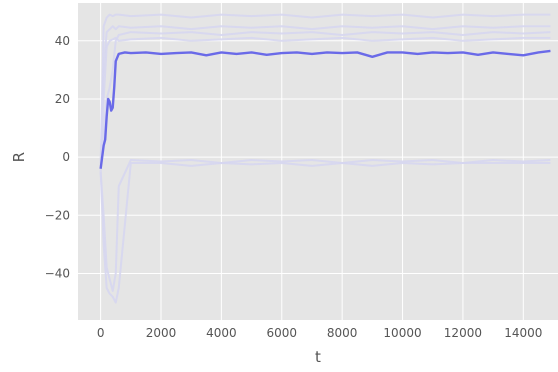 The width and height of the screenshot is (558, 372). Describe the element at coordinates (523, 333) in the screenshot. I see `x-tick-label: 14000` at that location.